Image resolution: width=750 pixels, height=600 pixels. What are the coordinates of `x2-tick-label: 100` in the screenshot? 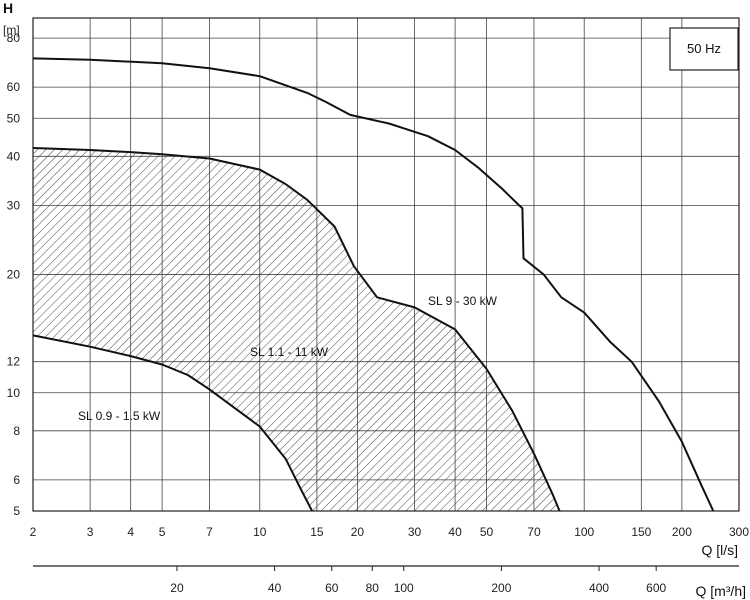 It's located at (404, 588).